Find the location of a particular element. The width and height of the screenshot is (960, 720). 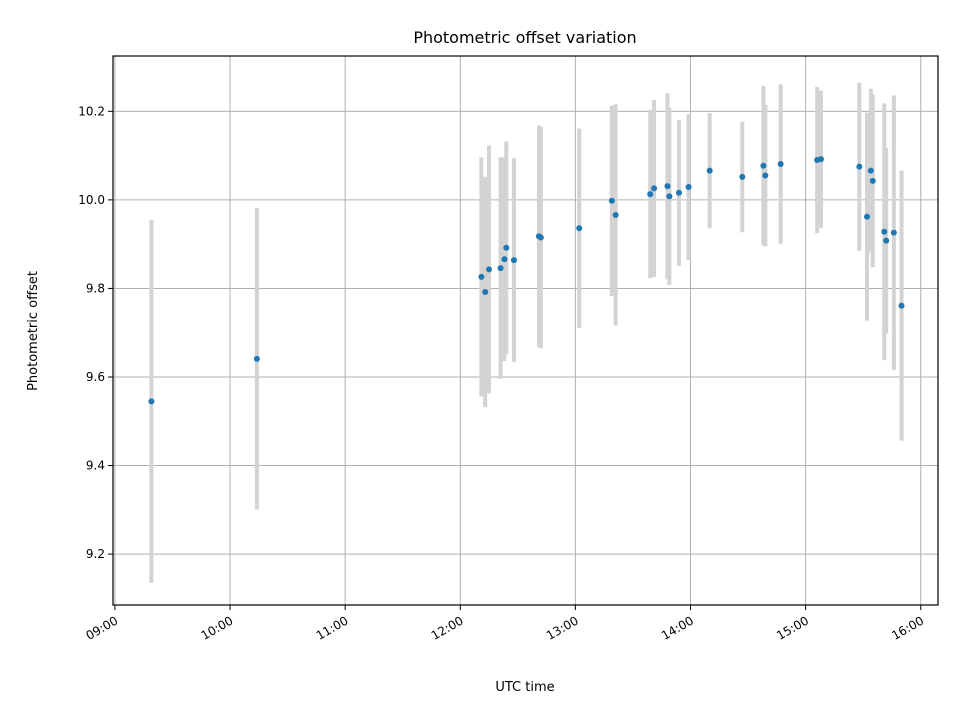

x-tick-label: 14:00 is located at coordinates (677, 627).